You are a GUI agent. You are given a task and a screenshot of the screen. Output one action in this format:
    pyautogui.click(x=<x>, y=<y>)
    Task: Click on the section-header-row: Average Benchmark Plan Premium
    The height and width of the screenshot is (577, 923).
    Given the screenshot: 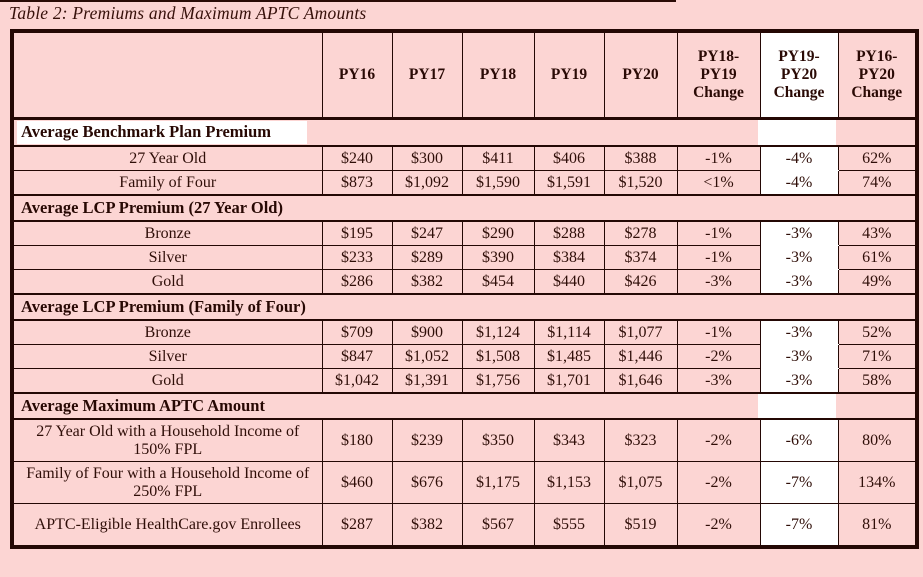 What is the action you would take?
    pyautogui.click(x=464, y=132)
    